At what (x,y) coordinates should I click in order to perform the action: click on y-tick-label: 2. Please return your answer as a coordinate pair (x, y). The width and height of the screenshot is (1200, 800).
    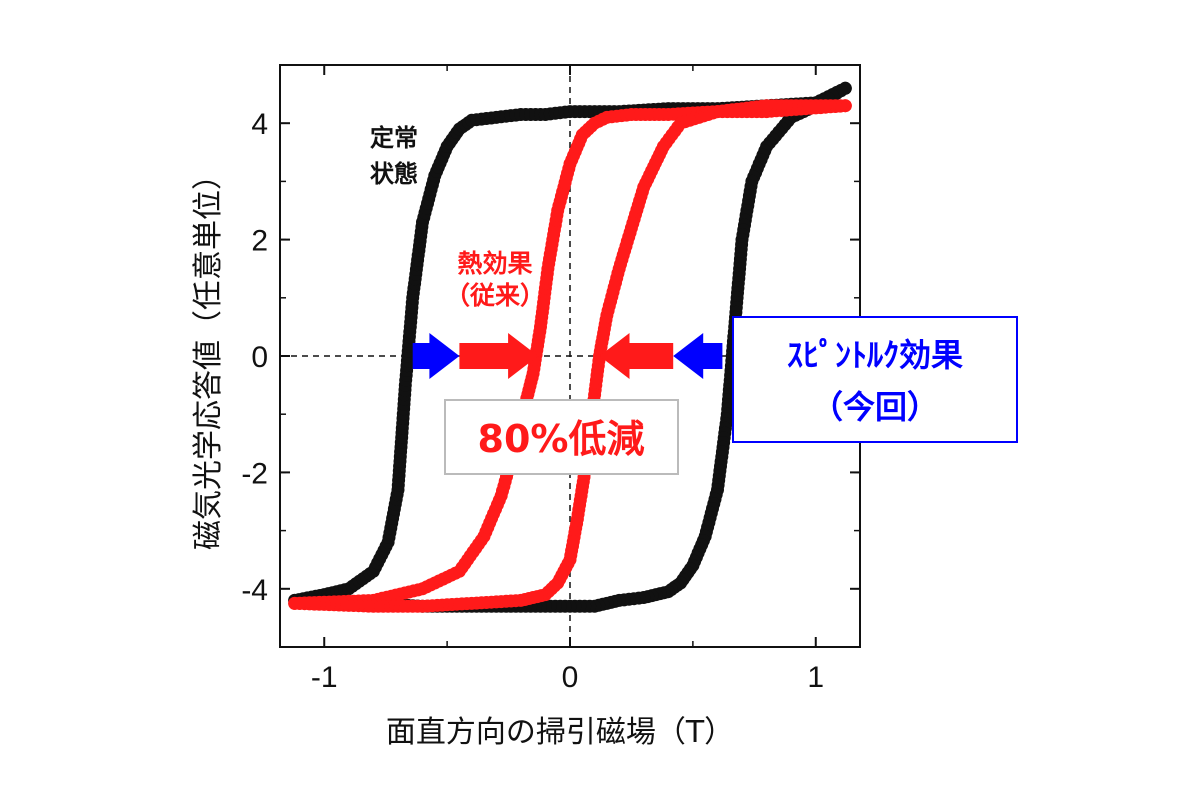
    Looking at the image, I should click on (259, 241).